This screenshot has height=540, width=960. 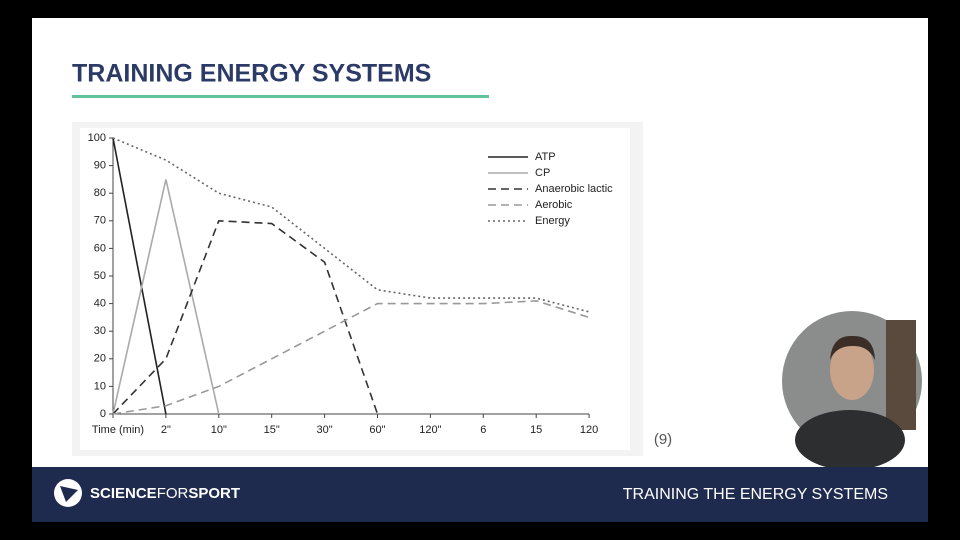 I want to click on webcam-hair, so click(x=852, y=347).